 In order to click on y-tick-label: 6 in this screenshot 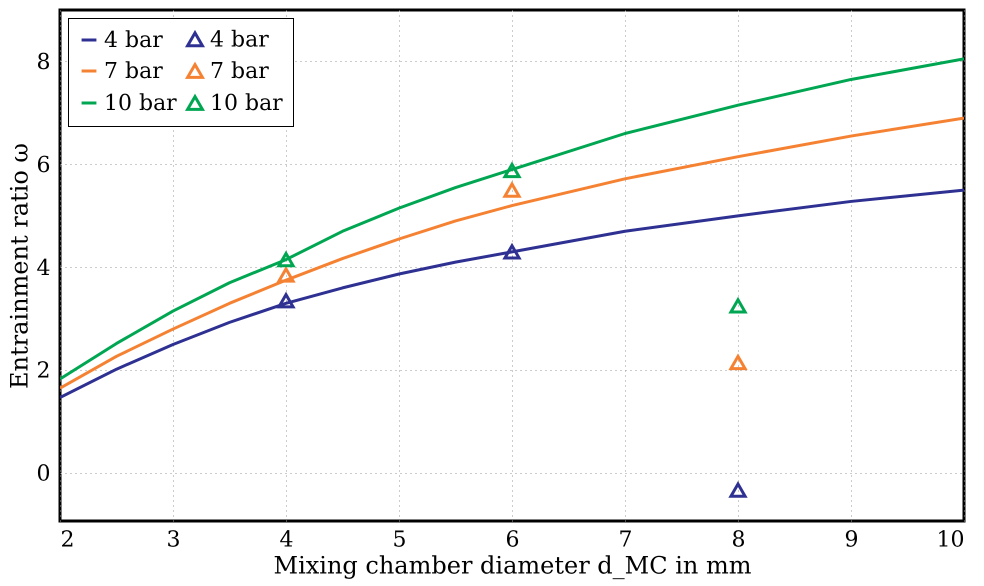, I will do `click(43, 165)`.